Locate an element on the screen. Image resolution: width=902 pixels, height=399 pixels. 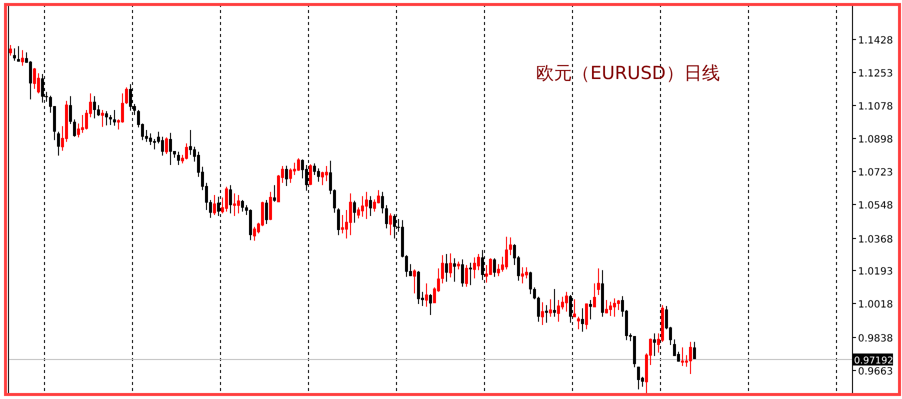
y-tick-label: 0.9838 is located at coordinates (875, 339).